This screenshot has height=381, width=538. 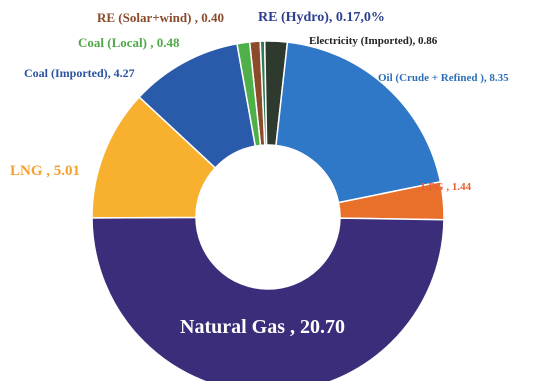 I want to click on label-re-solar-wind: RE (Solar+wind) , 0.40, so click(x=160, y=17).